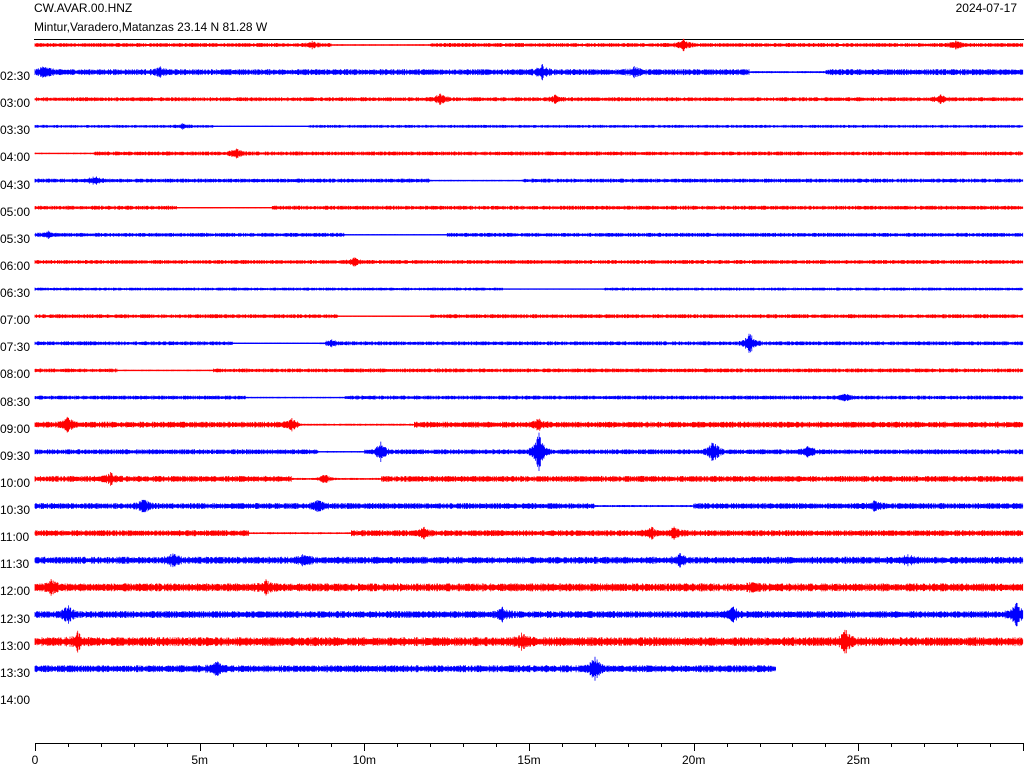 The height and width of the screenshot is (768, 1024). What do you see at coordinates (15, 564) in the screenshot?
I see `row-time-label: 11:30` at bounding box center [15, 564].